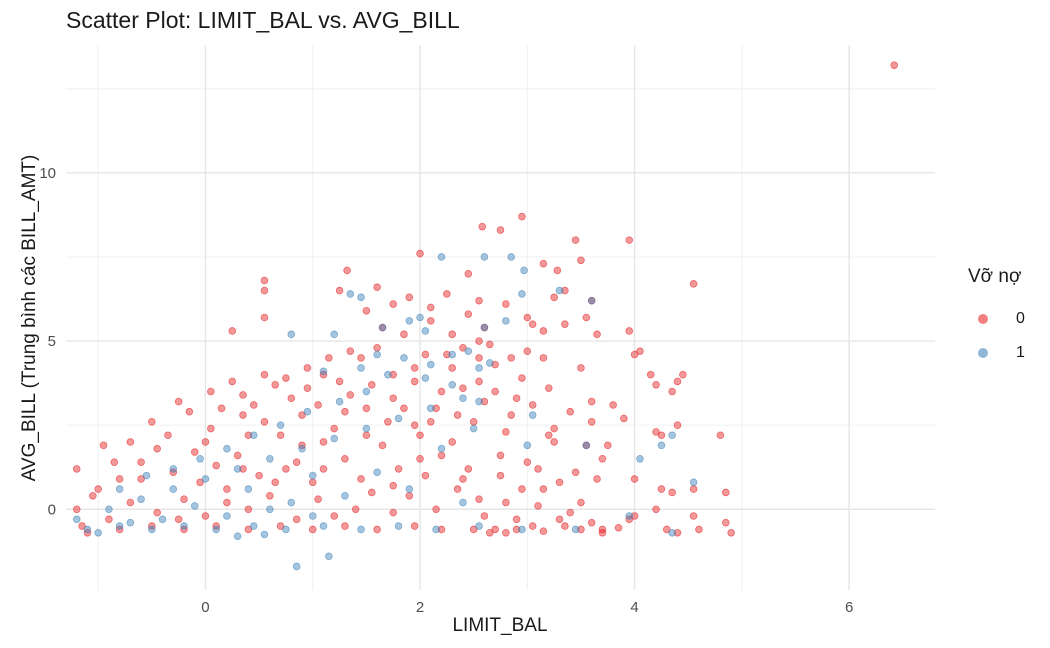  I want to click on chart-title: Scatter Plot: LIMIT_BAL vs. AVG_BILL, so click(263, 20).